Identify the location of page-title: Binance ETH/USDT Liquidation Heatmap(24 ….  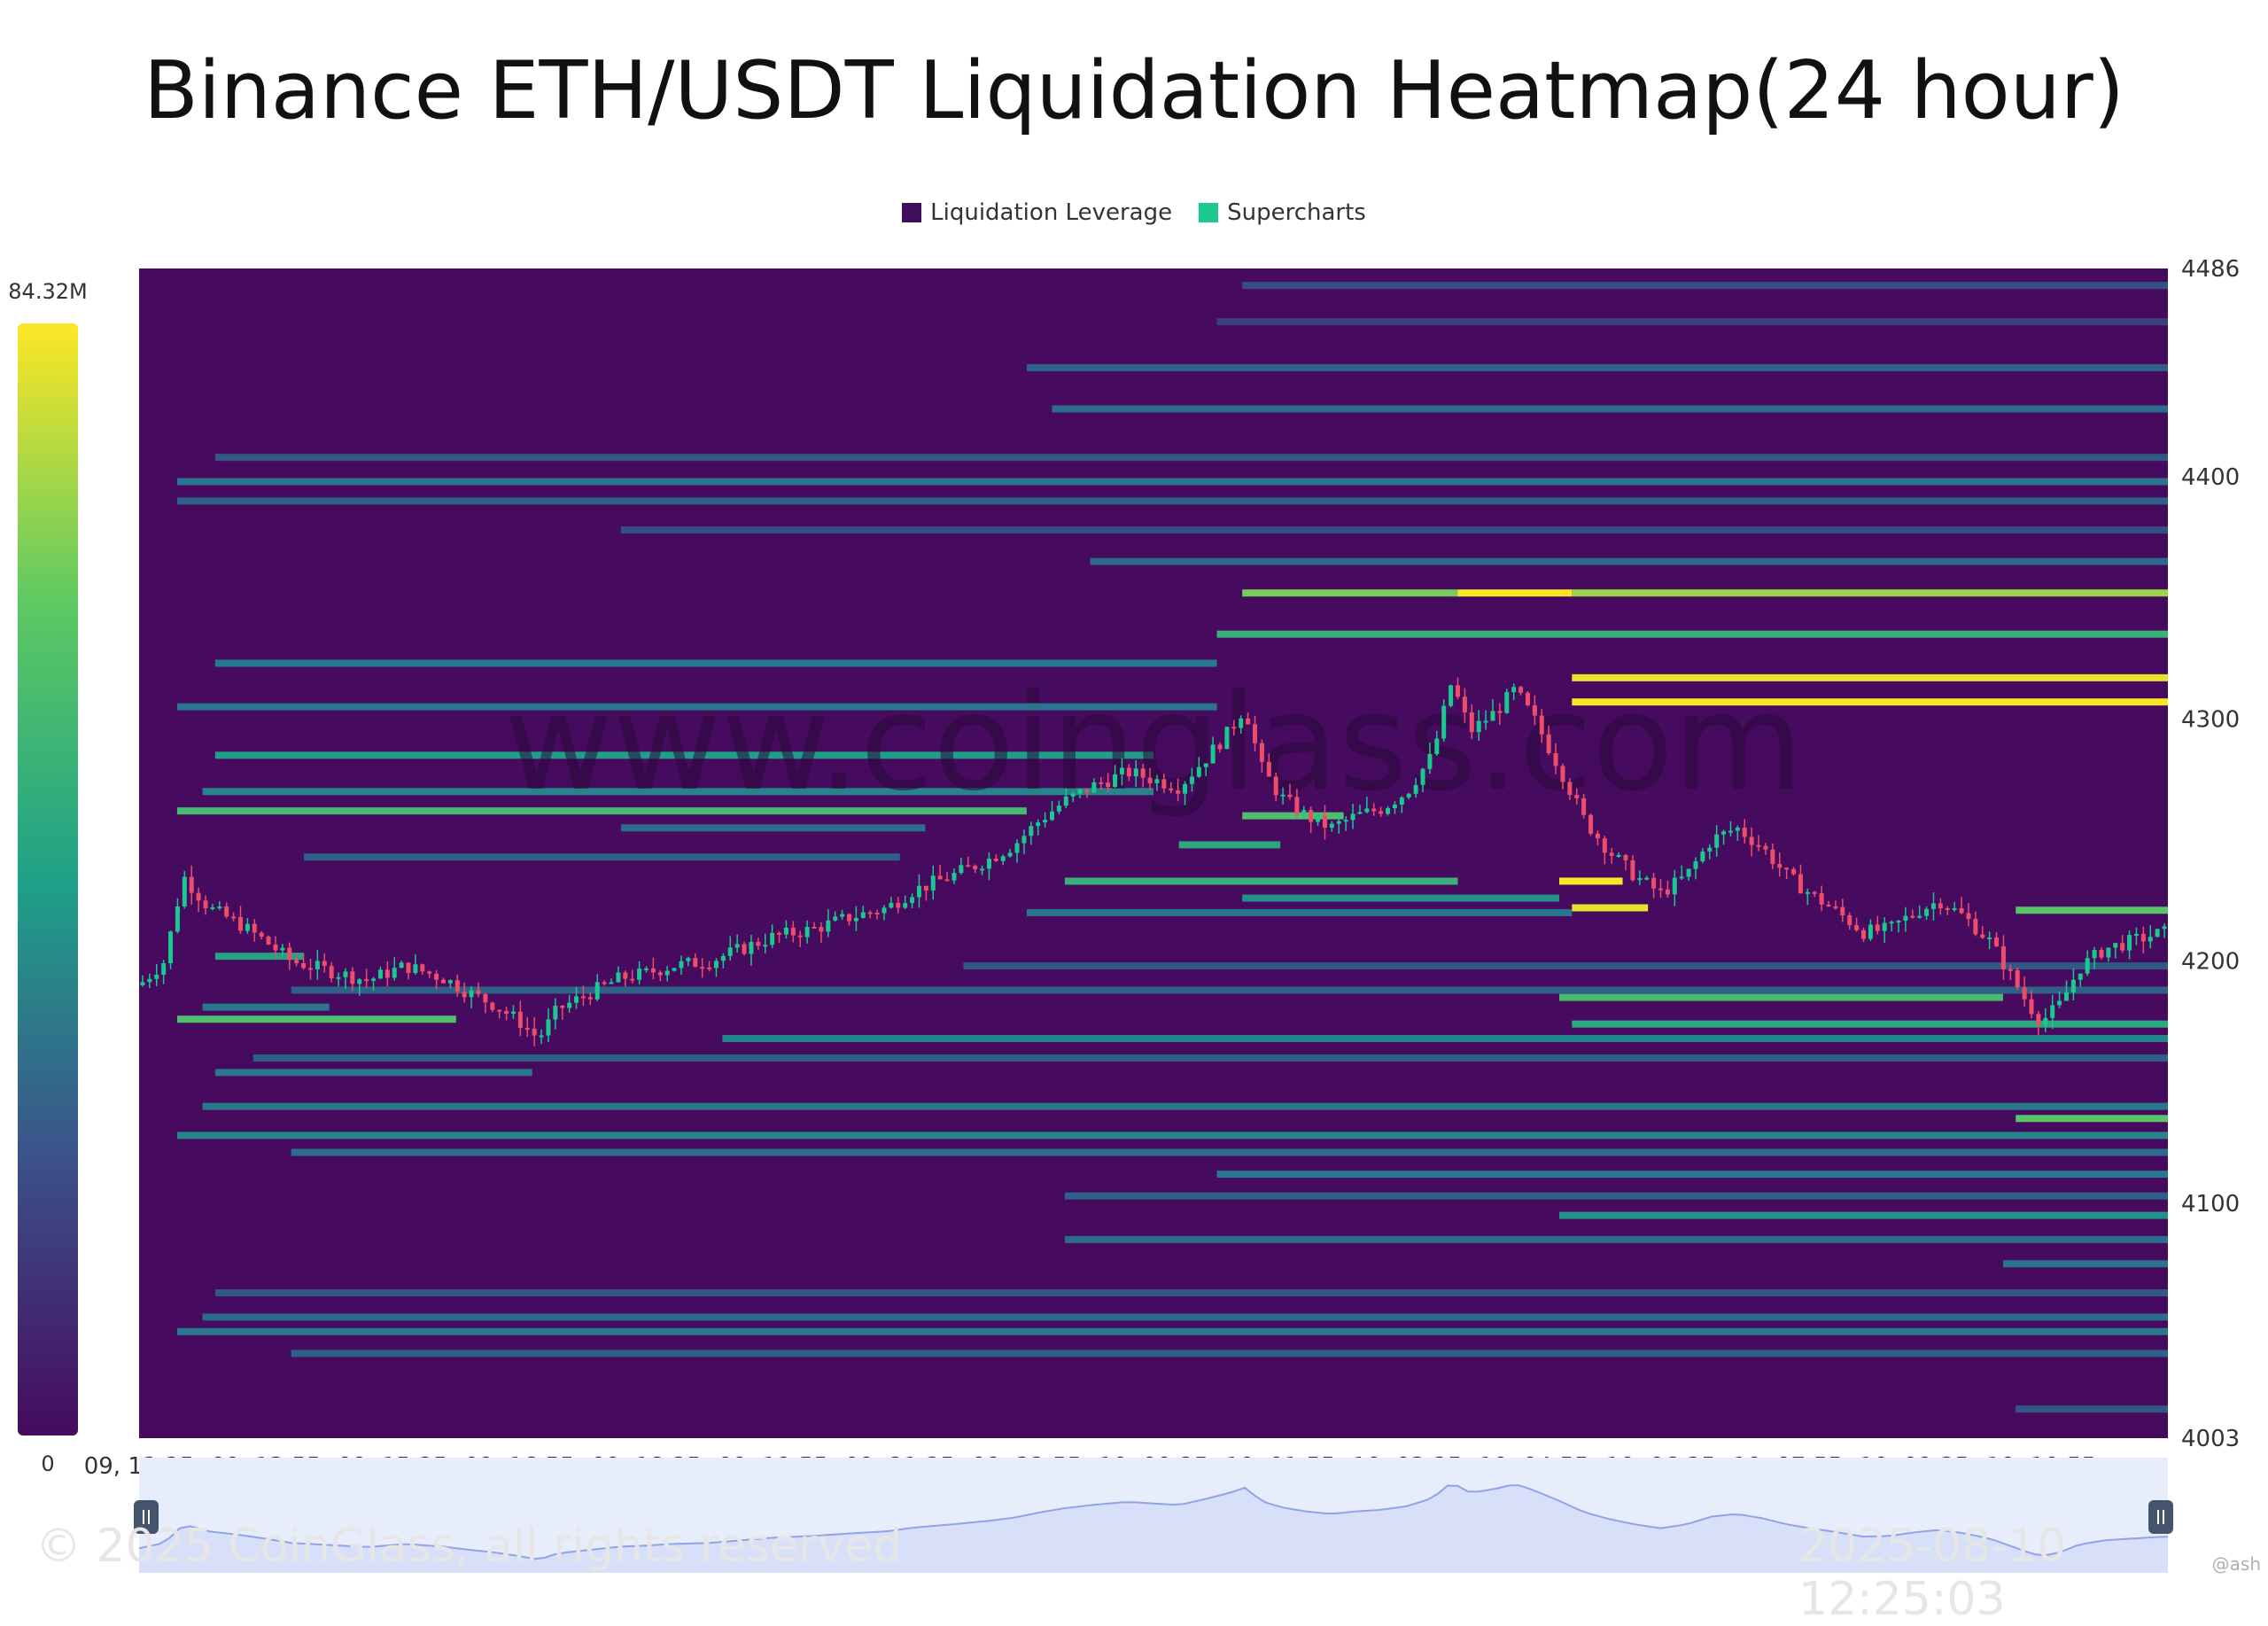
(1134, 90).